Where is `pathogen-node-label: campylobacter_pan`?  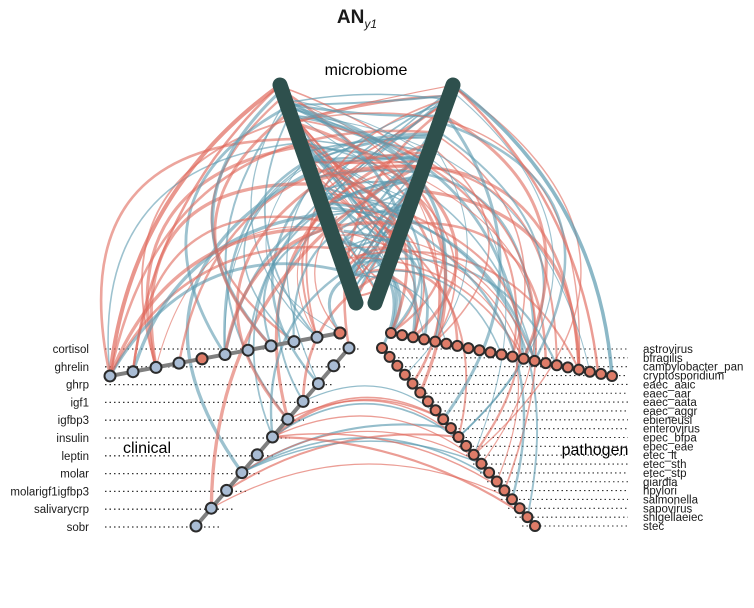
pathogen-node-label: campylobacter_pan is located at coordinates (693, 368).